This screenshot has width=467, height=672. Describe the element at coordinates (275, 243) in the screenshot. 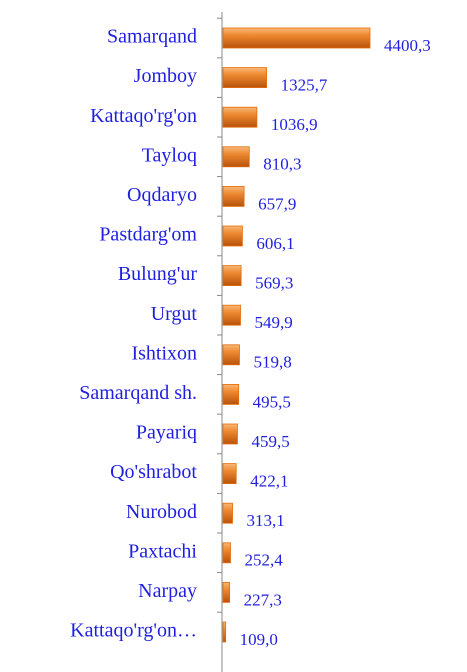

I see `value-label: 606,1` at that location.